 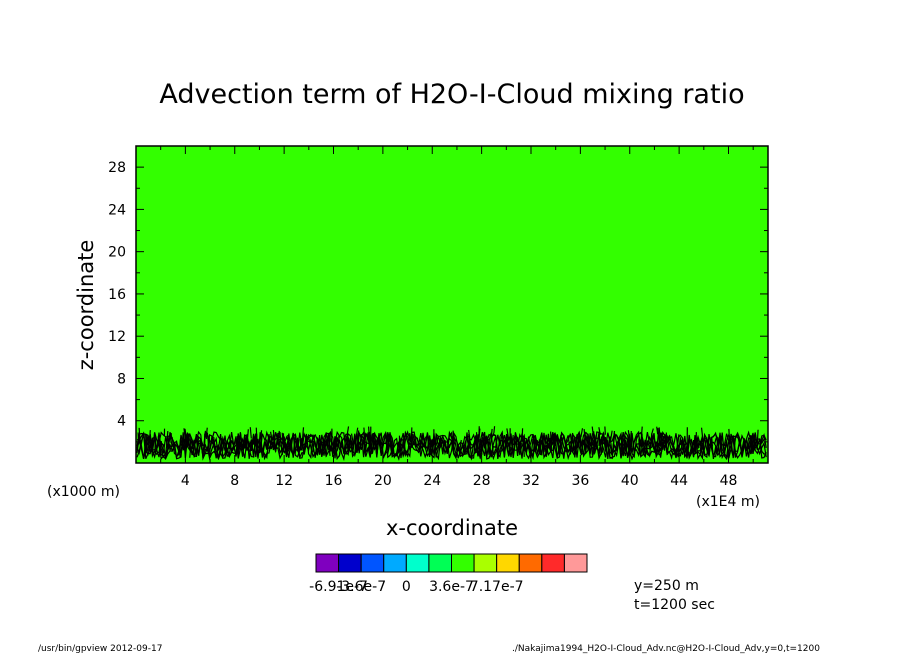 What do you see at coordinates (674, 605) in the screenshot?
I see `slice-info-t: t=1200 sec` at bounding box center [674, 605].